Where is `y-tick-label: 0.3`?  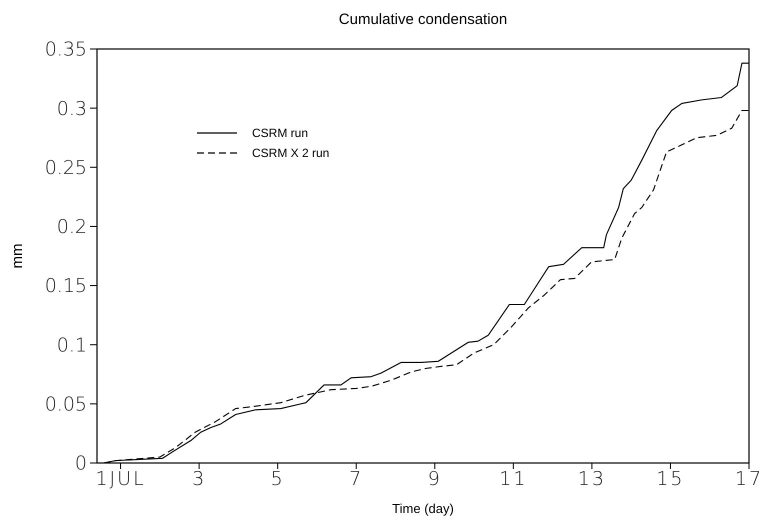 y-tick-label: 0.3 is located at coordinates (71, 109).